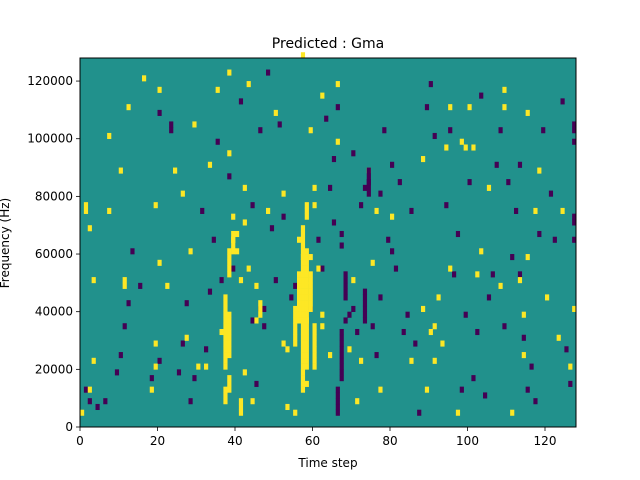  I want to click on x-tick-label: 40, so click(234, 441).